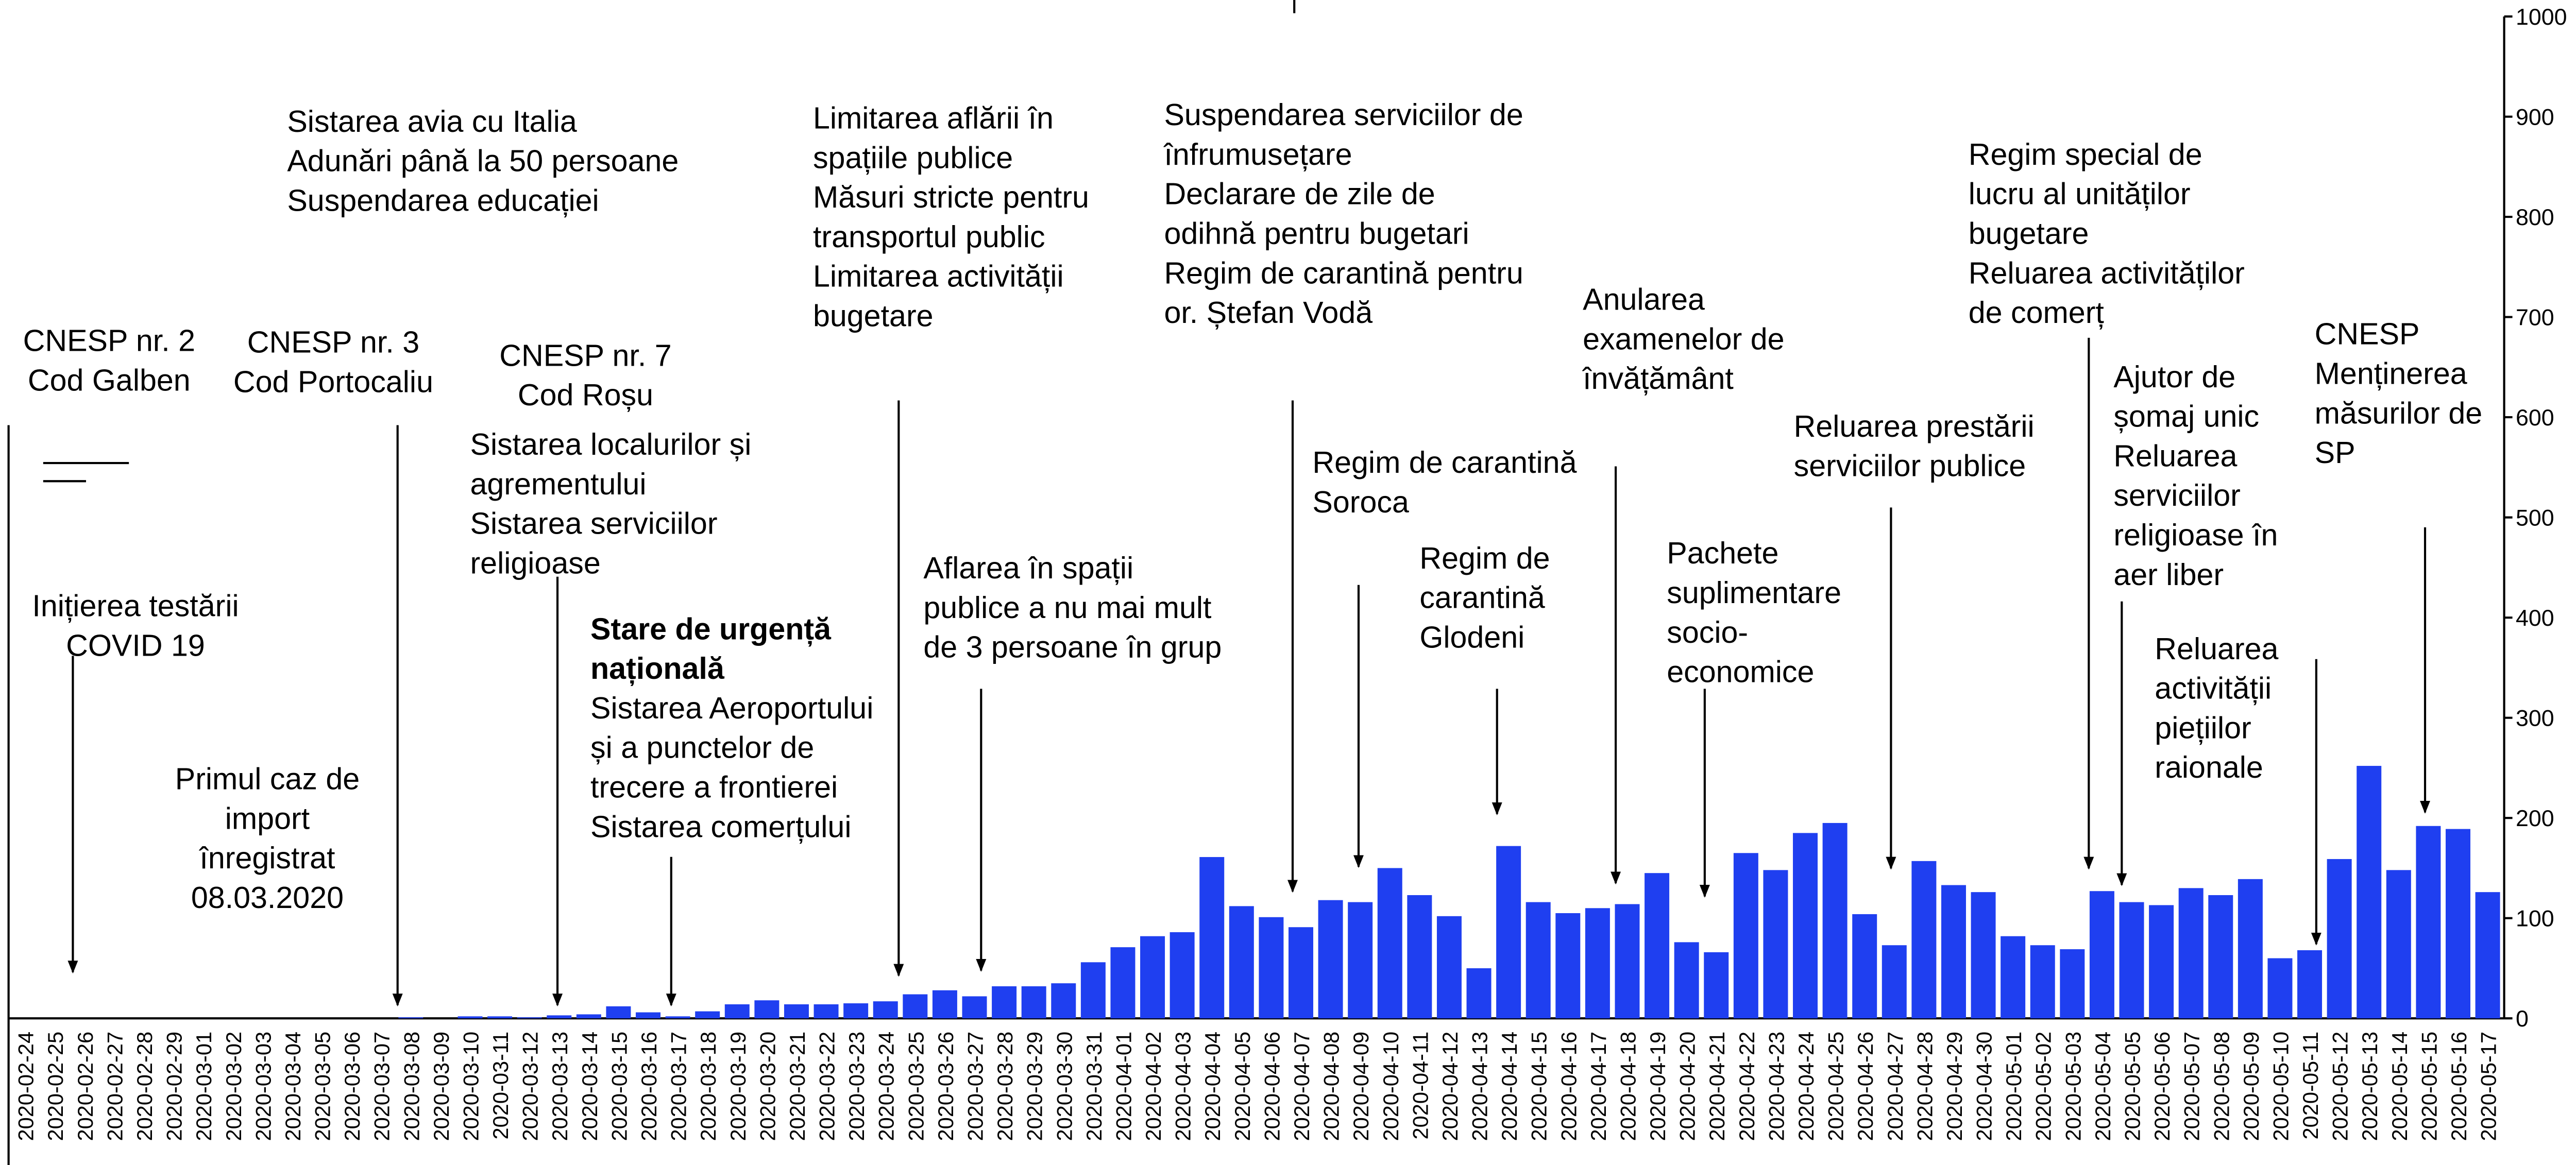  What do you see at coordinates (1836, 1086) in the screenshot?
I see `x-tick-label: 2020-04-25` at bounding box center [1836, 1086].